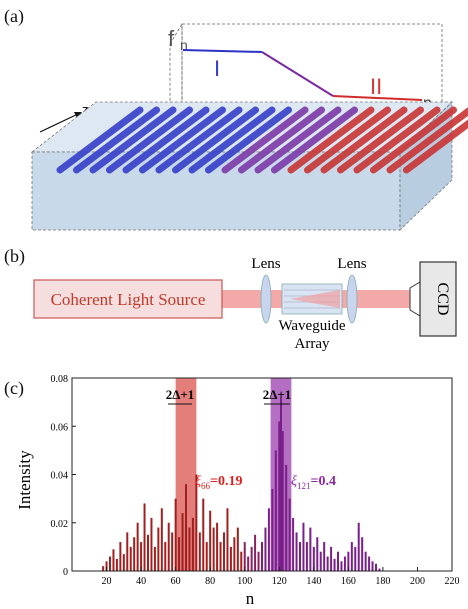 The width and height of the screenshot is (468, 609). What do you see at coordinates (417, 581) in the screenshot?
I see `x-tick-label: 200` at bounding box center [417, 581].